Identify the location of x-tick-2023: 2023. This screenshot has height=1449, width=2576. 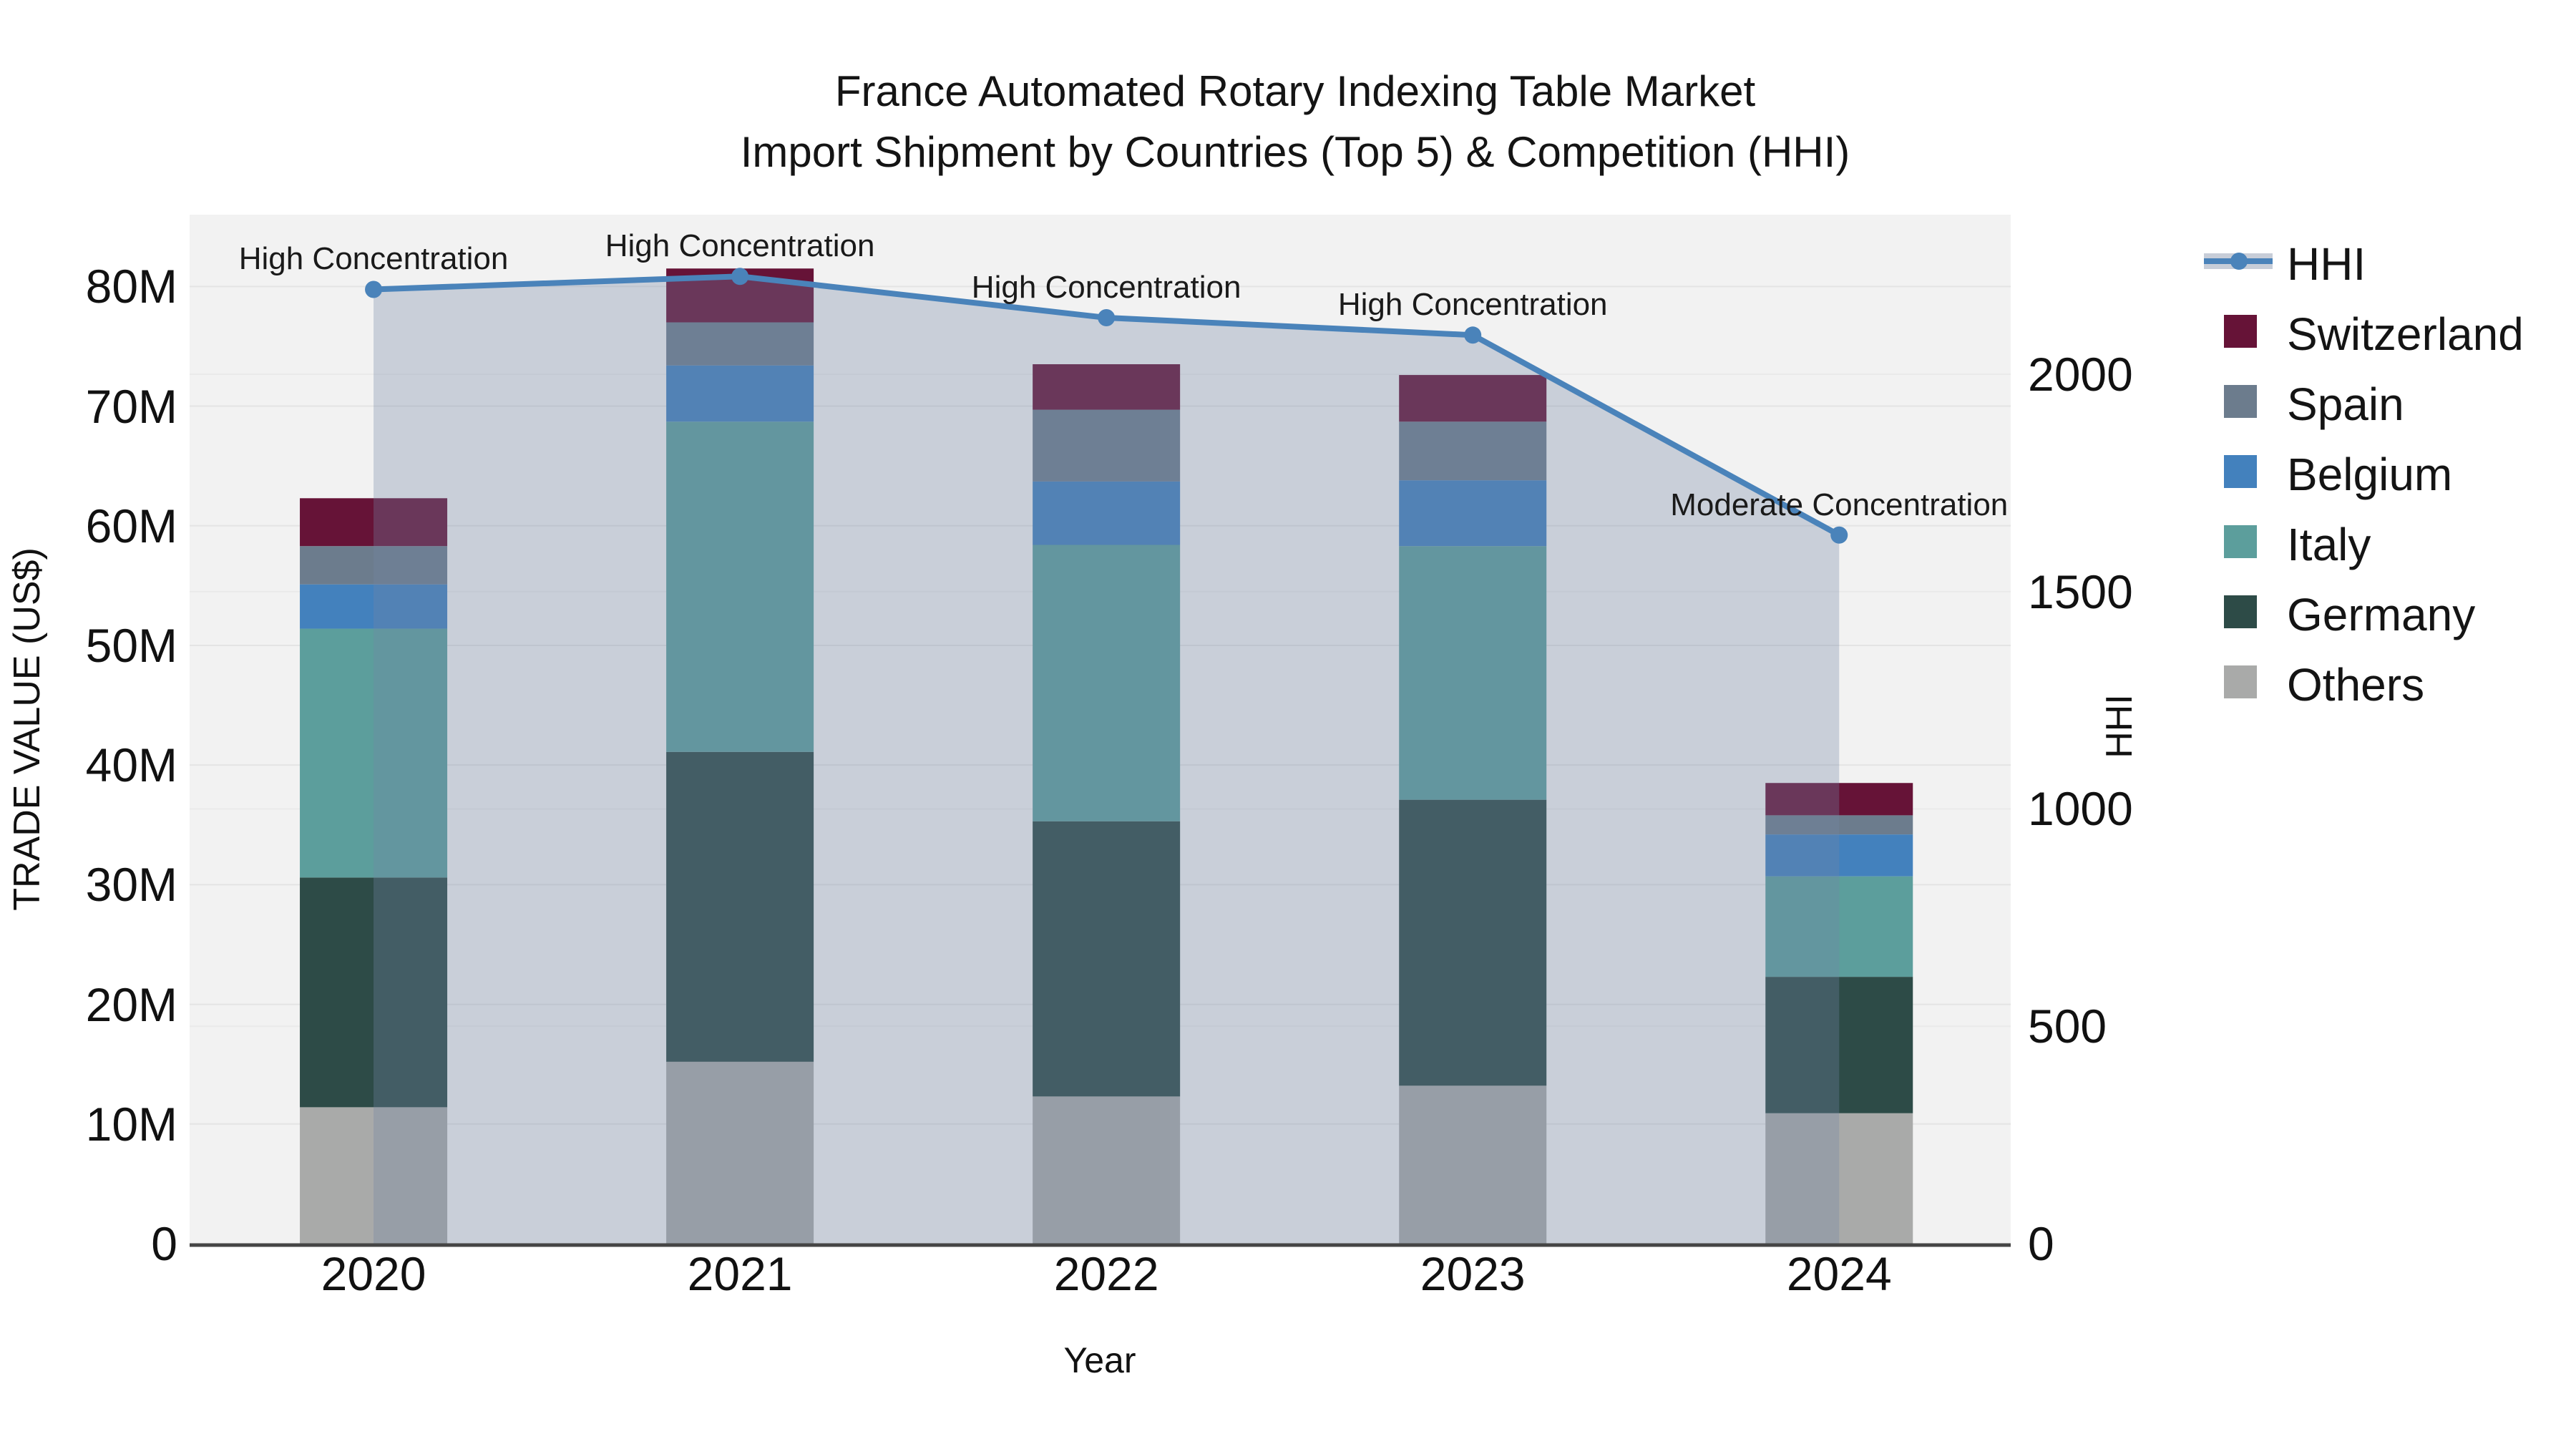
(1473, 1273).